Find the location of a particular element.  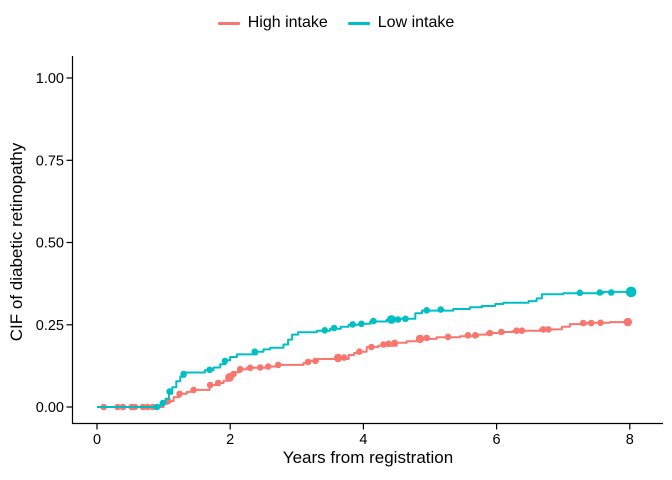

y-tick-label: 1.00 is located at coordinates (50, 79).